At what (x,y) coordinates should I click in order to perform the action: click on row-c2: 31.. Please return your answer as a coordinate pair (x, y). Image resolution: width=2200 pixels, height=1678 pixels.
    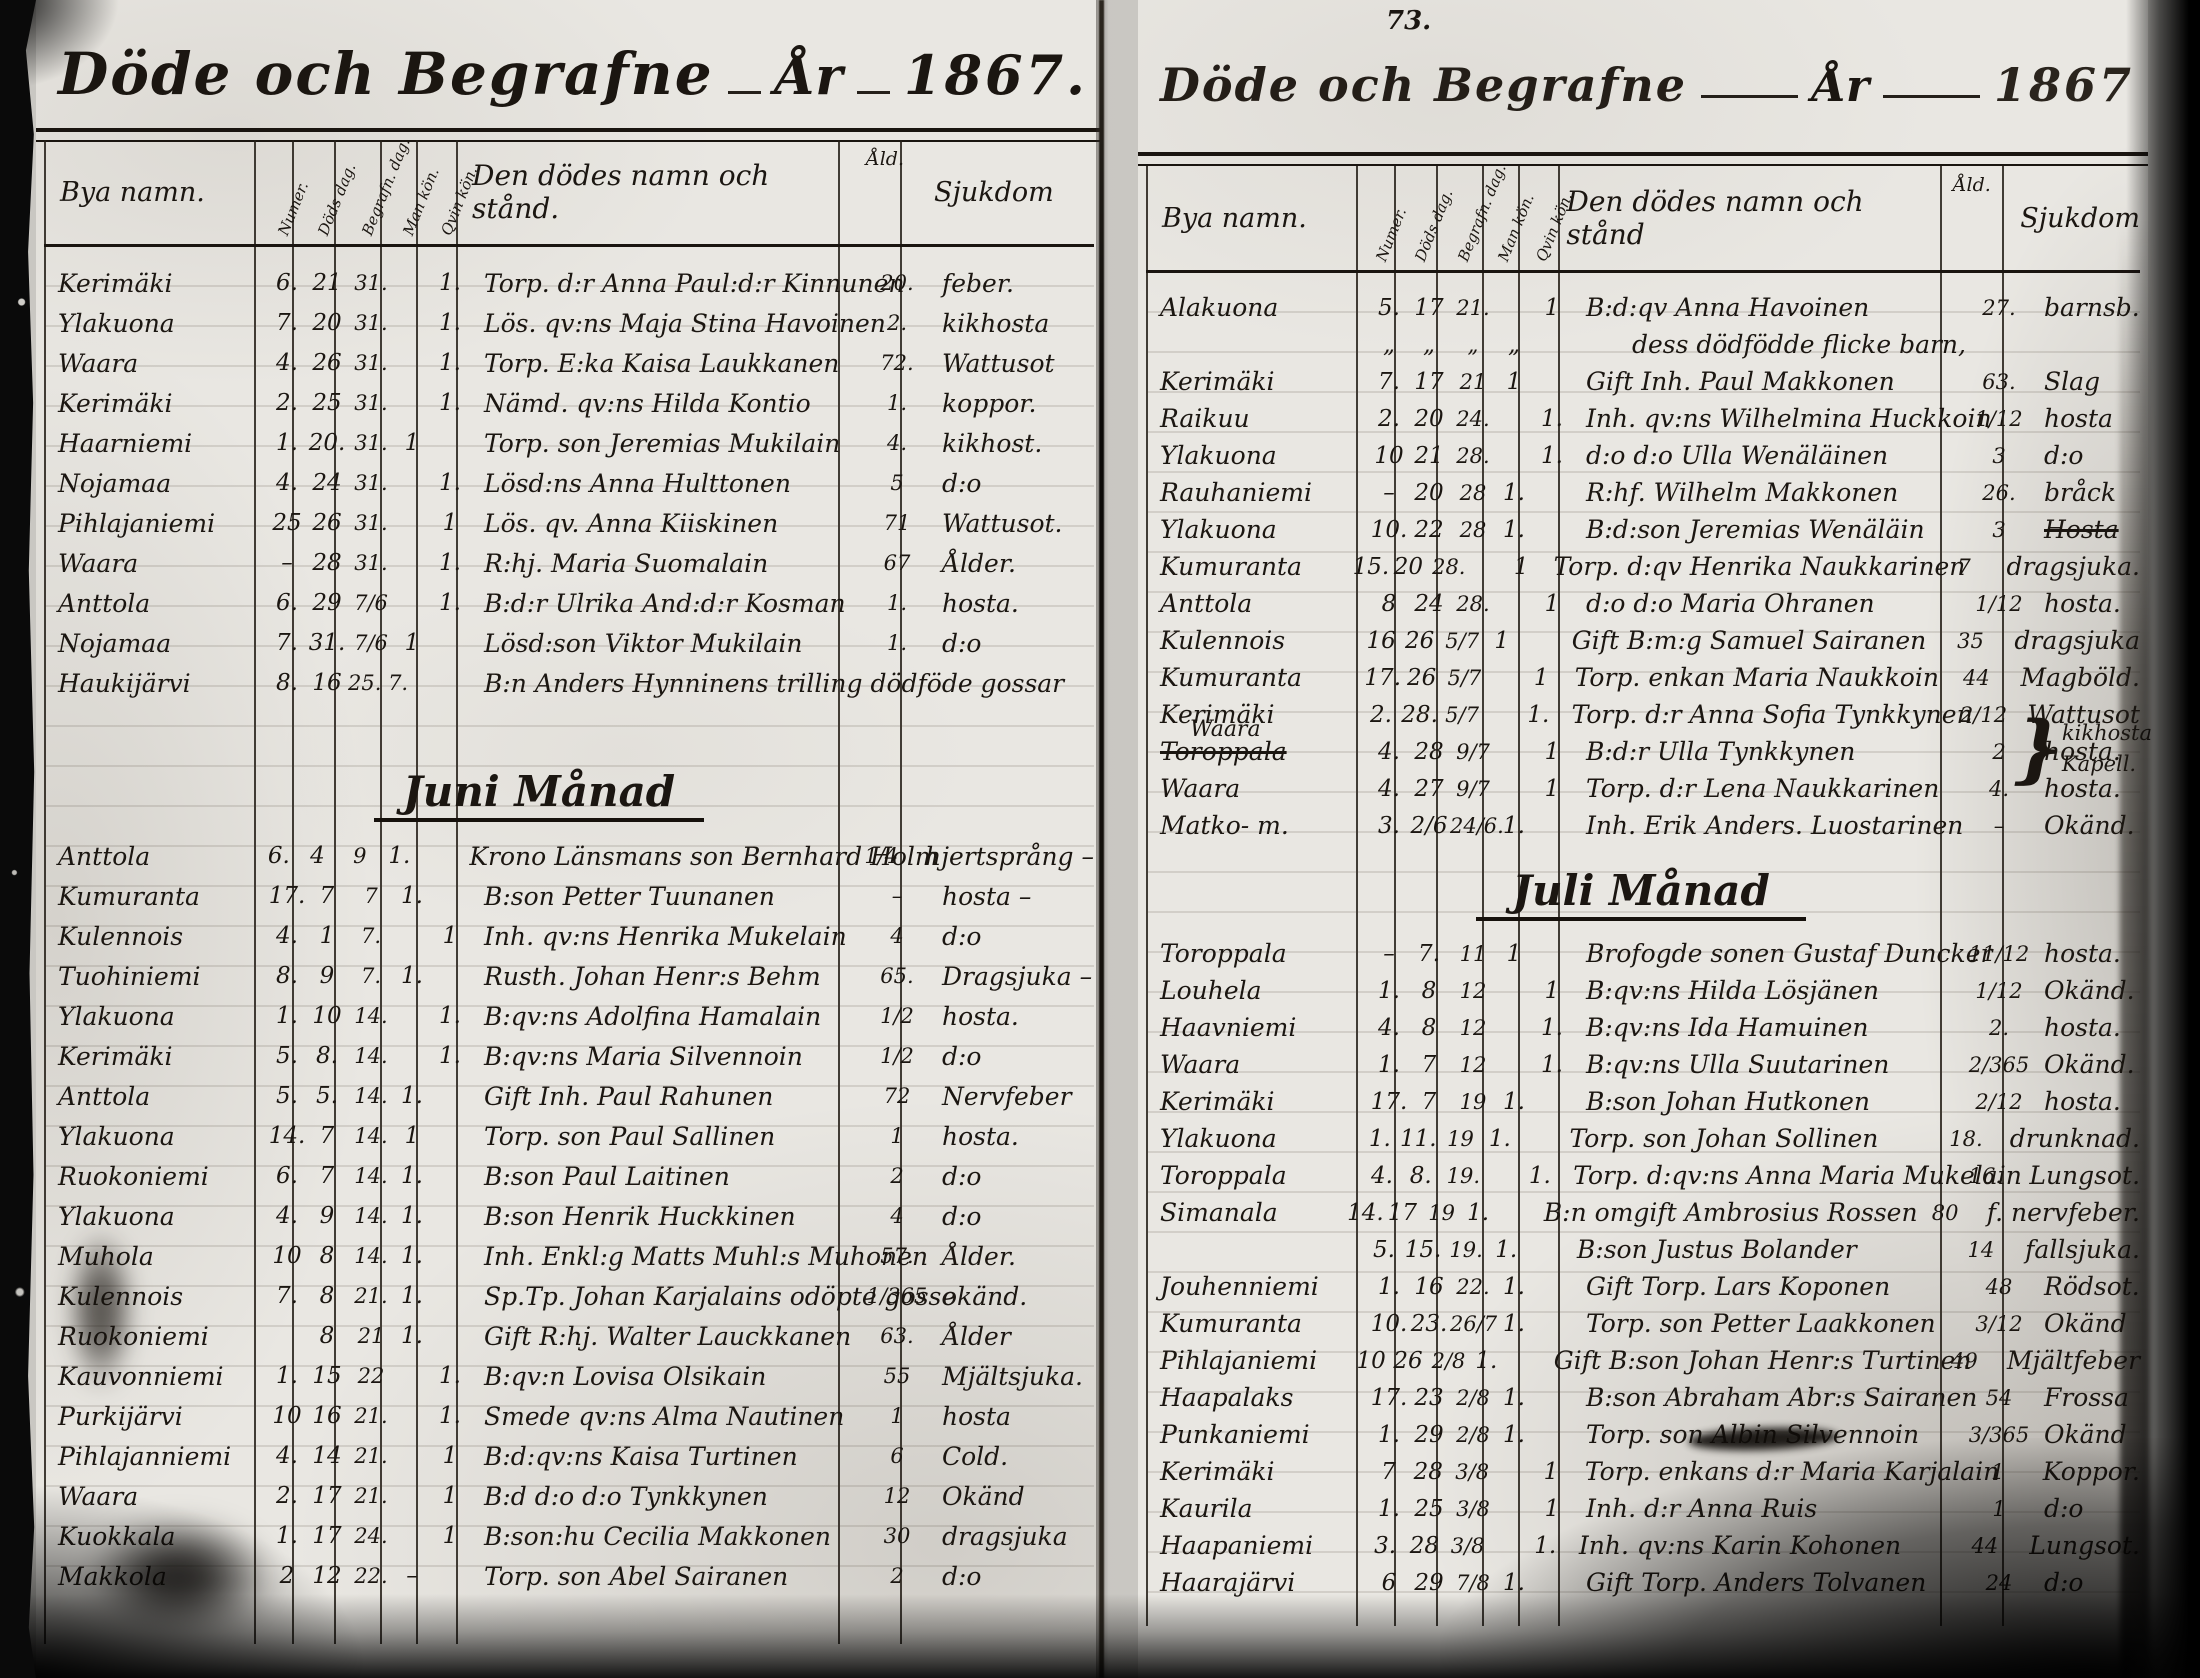
    Looking at the image, I should click on (327, 643).